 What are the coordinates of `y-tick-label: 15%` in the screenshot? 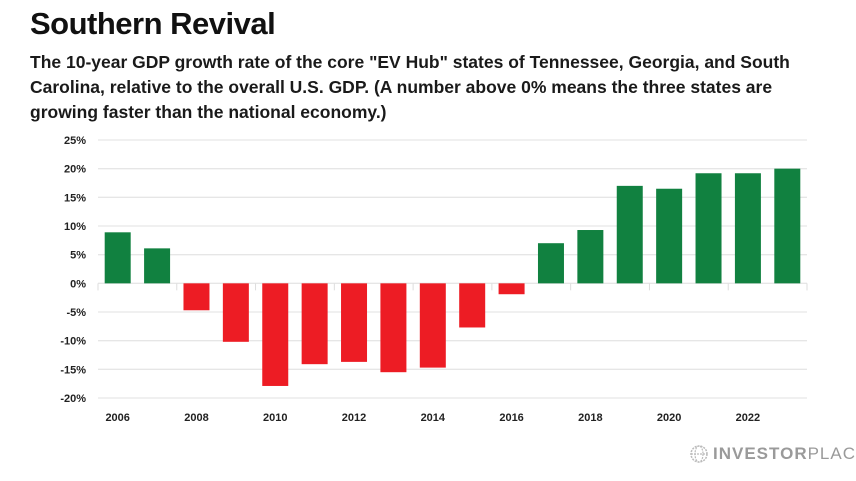 It's located at (75, 198).